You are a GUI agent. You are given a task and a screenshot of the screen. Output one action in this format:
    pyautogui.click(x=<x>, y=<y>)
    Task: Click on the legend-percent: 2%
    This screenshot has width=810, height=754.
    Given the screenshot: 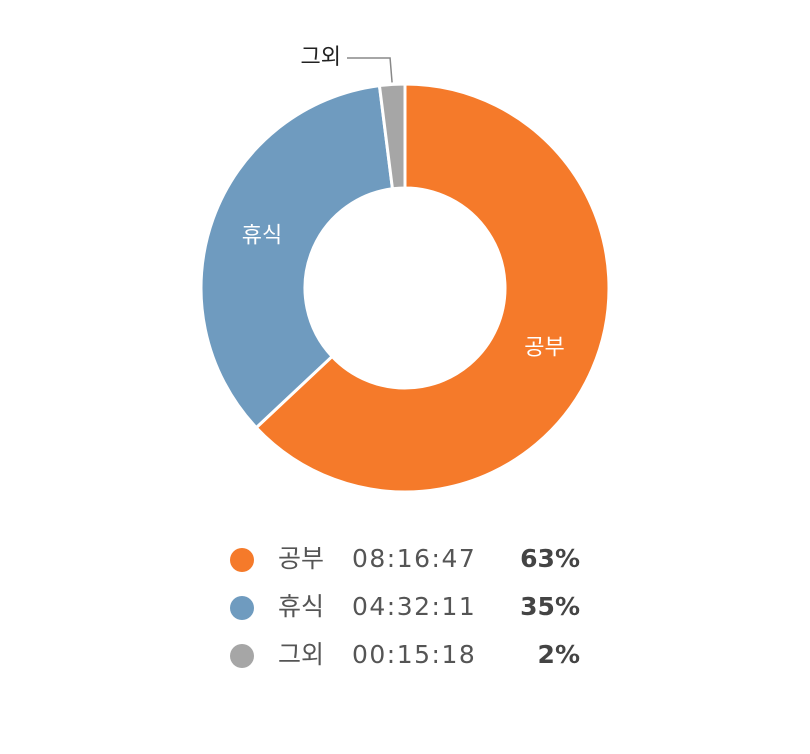 What is the action you would take?
    pyautogui.click(x=559, y=654)
    